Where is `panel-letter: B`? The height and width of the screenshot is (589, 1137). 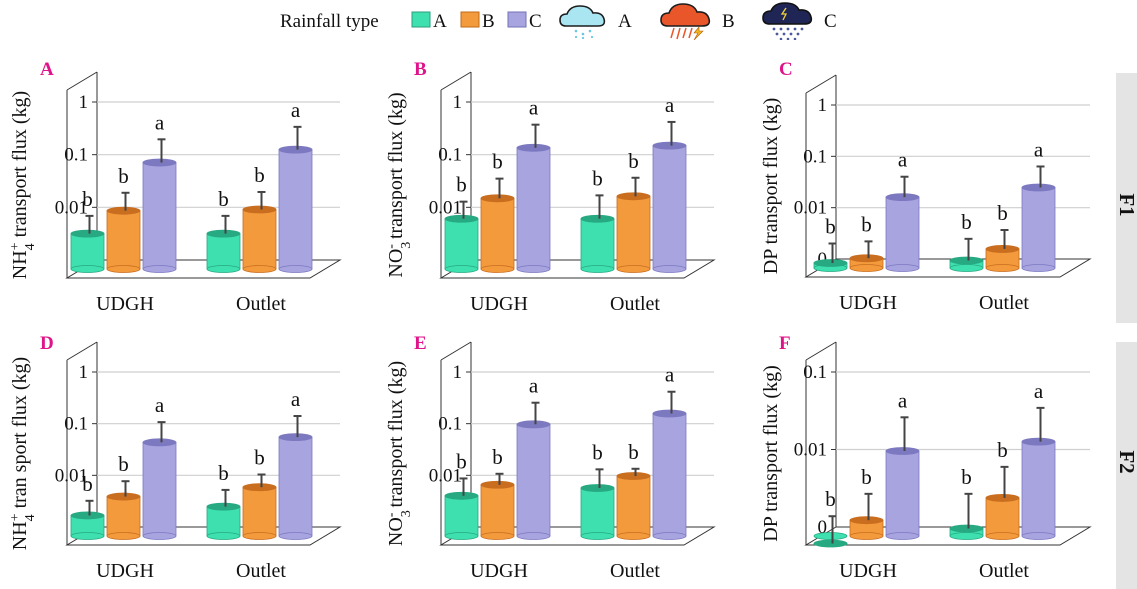 panel-letter: B is located at coordinates (420, 69).